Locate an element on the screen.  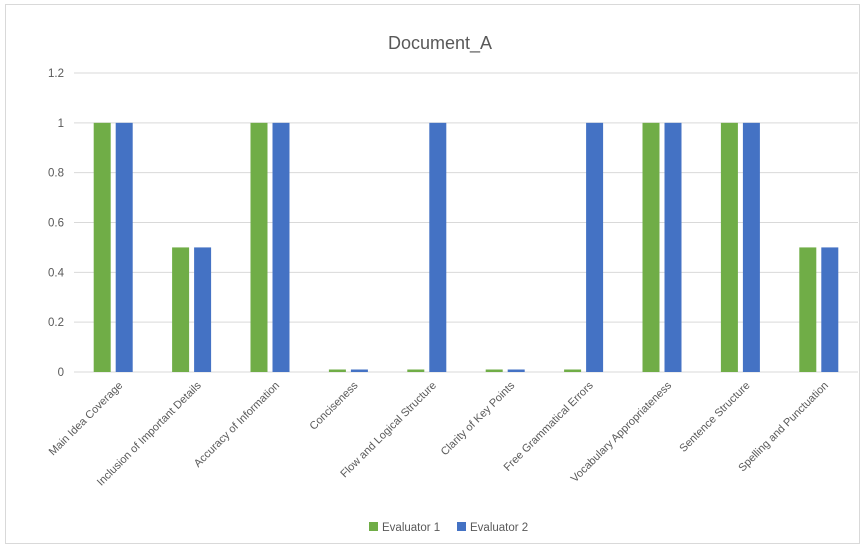
y-tick-label: 1.2 is located at coordinates (56, 74).